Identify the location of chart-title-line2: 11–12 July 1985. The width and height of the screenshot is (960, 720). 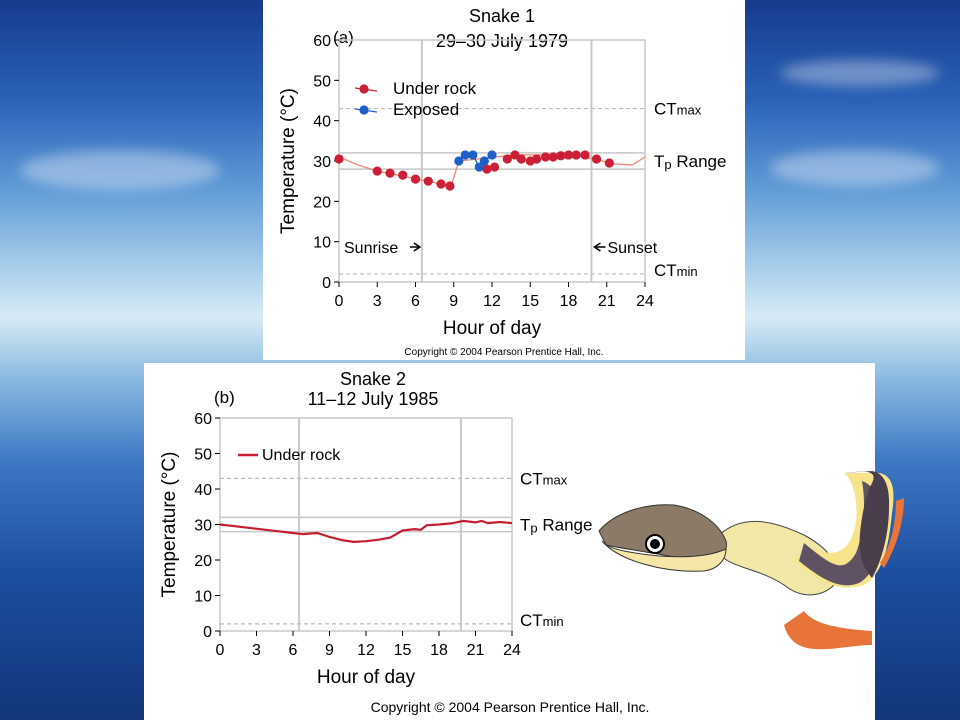
(373, 399).